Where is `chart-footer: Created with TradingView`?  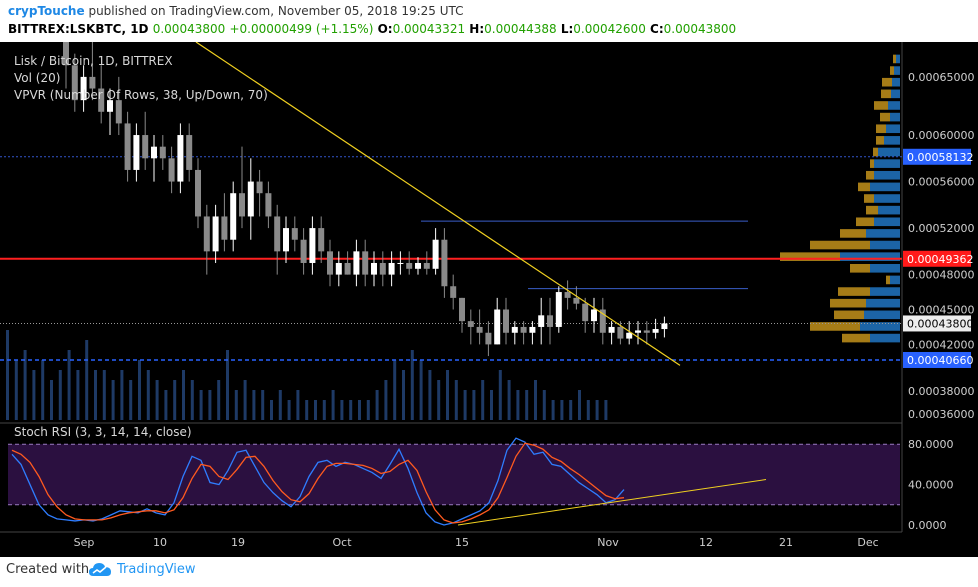
chart-footer: Created with TradingView is located at coordinates (489, 572).